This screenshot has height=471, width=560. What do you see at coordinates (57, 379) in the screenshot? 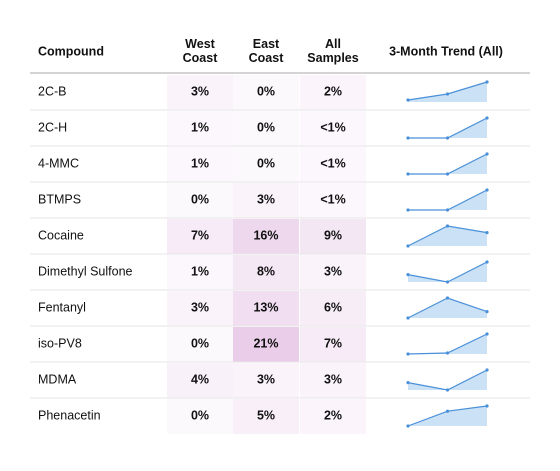
I see `compound-name: MDMA` at bounding box center [57, 379].